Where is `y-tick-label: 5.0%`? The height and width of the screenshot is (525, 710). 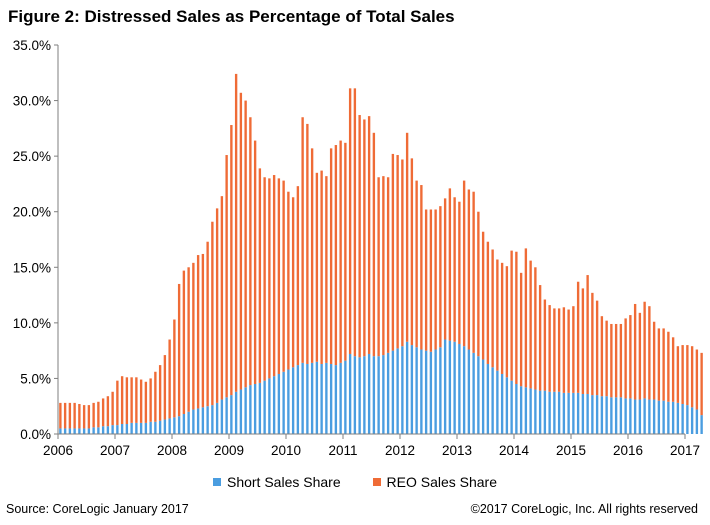 y-tick-label: 5.0% is located at coordinates (35, 378).